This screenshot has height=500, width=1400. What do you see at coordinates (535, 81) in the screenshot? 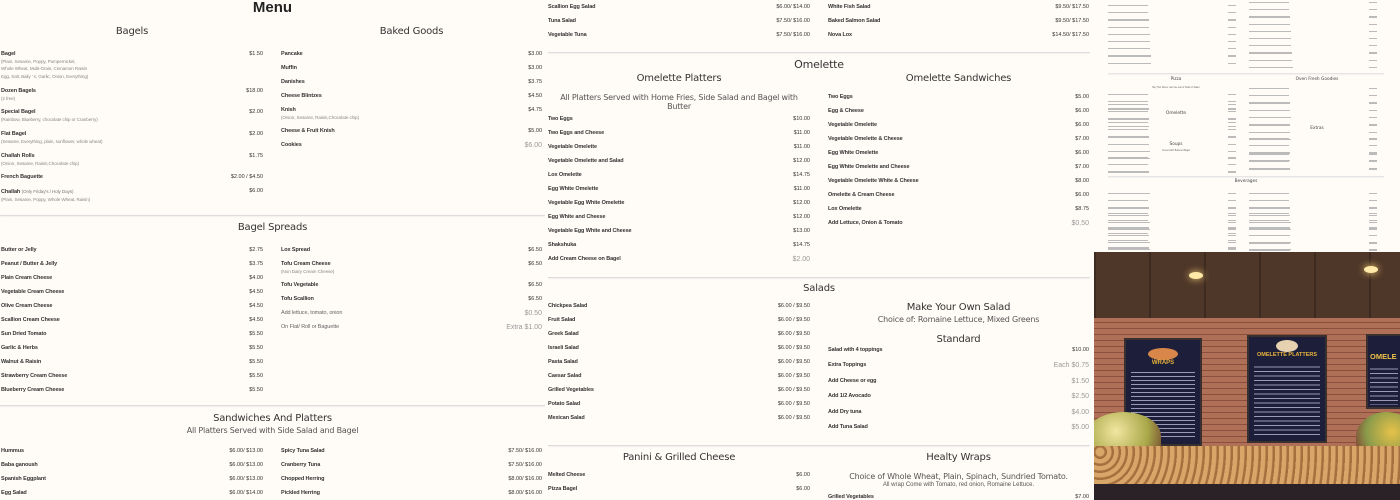
I see `item-price: $3.75` at bounding box center [535, 81].